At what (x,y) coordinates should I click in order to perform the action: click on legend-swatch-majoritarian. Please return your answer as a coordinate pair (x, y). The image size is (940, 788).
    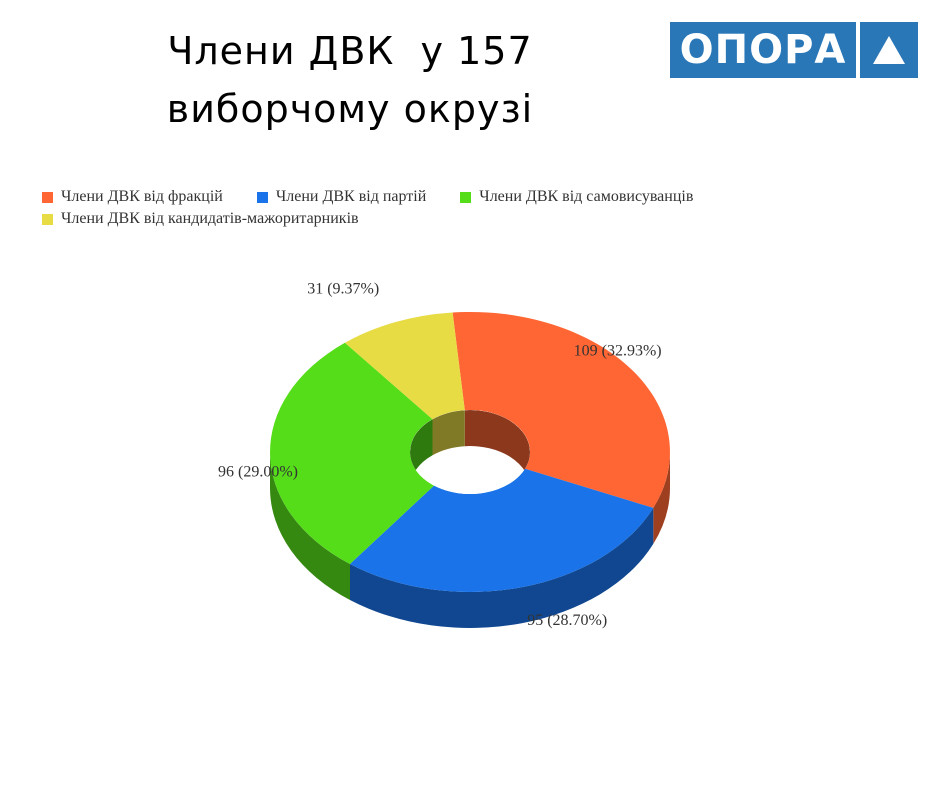
    Looking at the image, I should click on (47, 219).